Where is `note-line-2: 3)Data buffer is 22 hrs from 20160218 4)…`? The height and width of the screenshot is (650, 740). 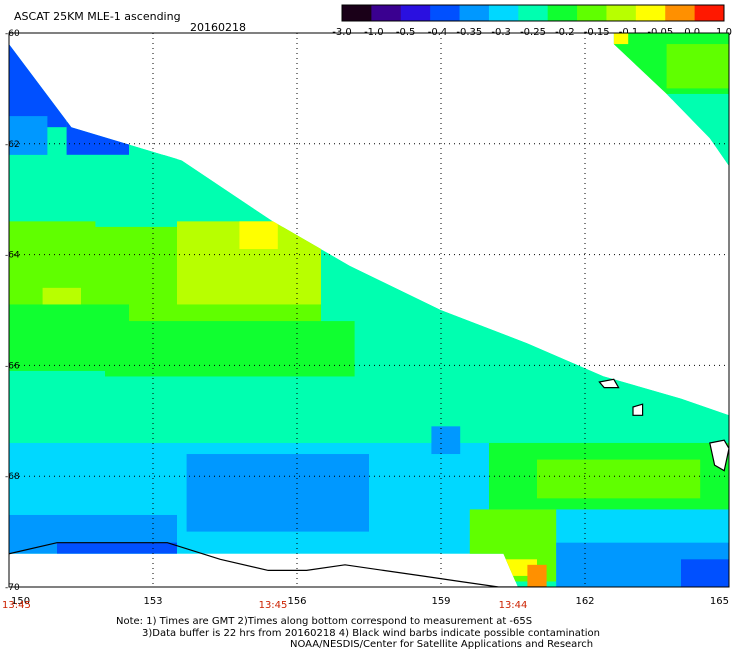 note-line-2: 3)Data buffer is 22 hrs from 20160218 4)… is located at coordinates (371, 633).